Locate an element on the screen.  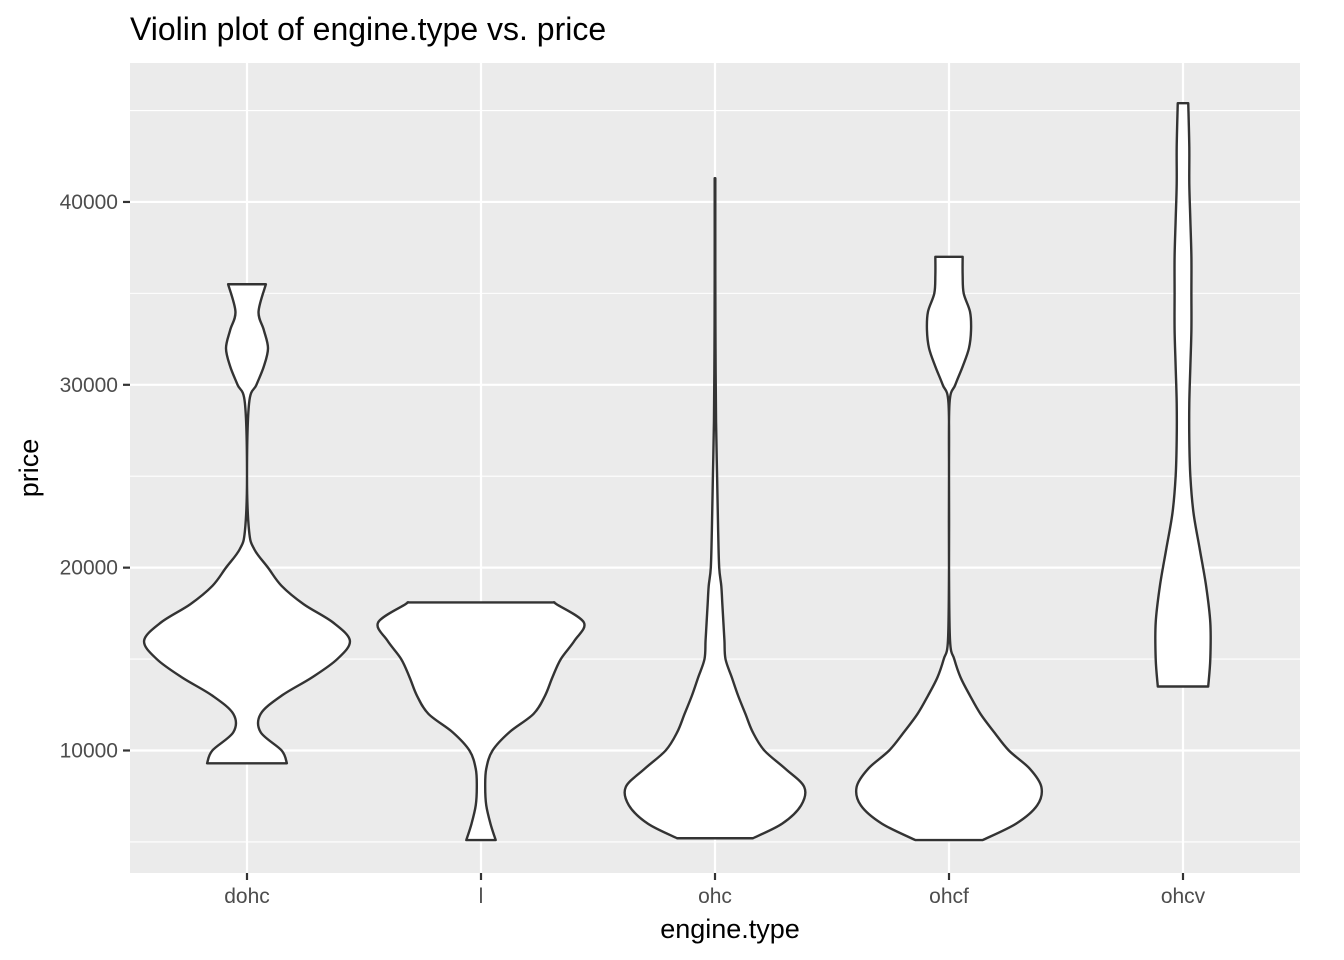
x-tick-label-l: l is located at coordinates (481, 896).